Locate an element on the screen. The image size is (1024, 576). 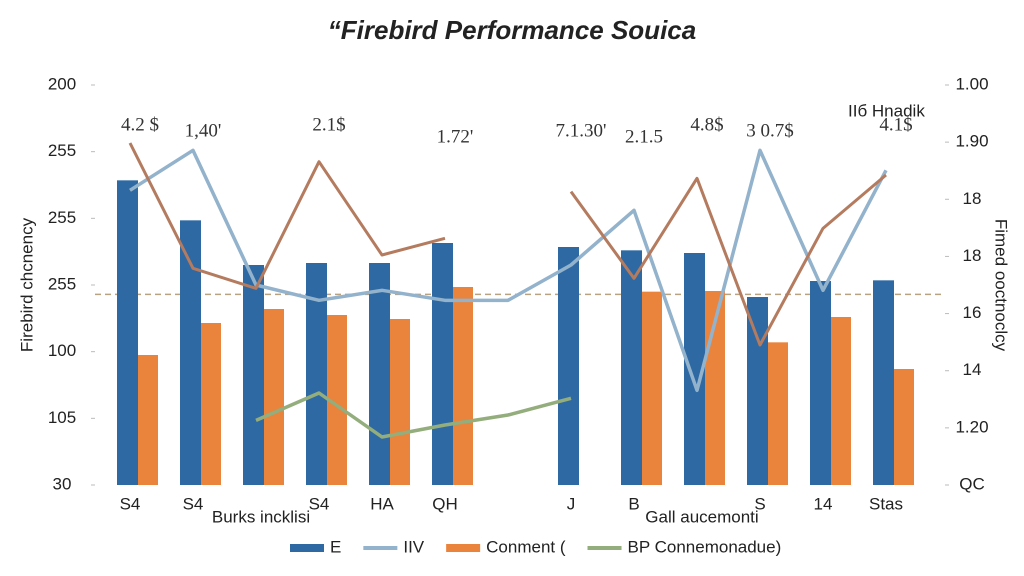
annotation: 3 0.7$ is located at coordinates (770, 130).